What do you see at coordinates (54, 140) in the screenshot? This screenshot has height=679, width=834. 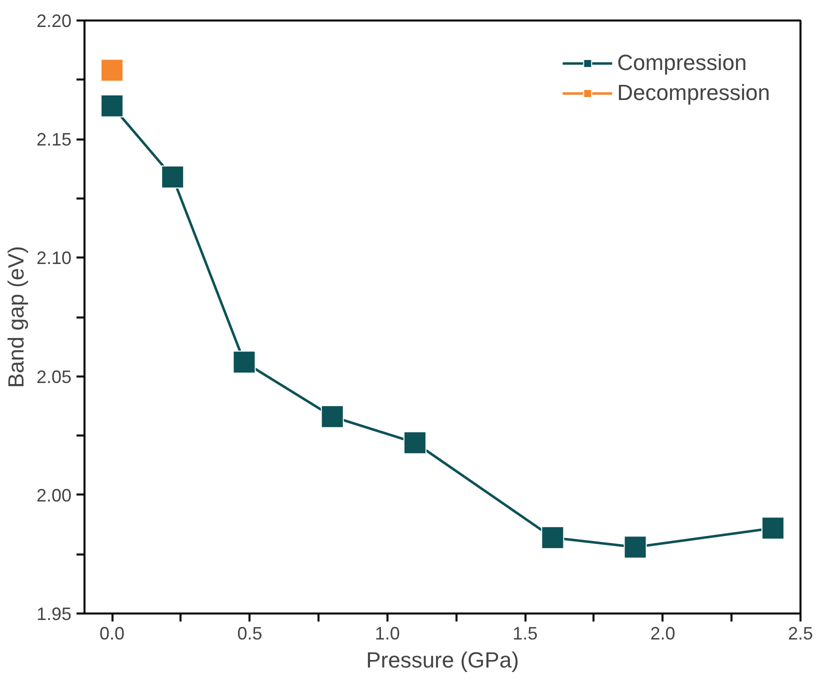 I see `y-tick-label: 2.15` at bounding box center [54, 140].